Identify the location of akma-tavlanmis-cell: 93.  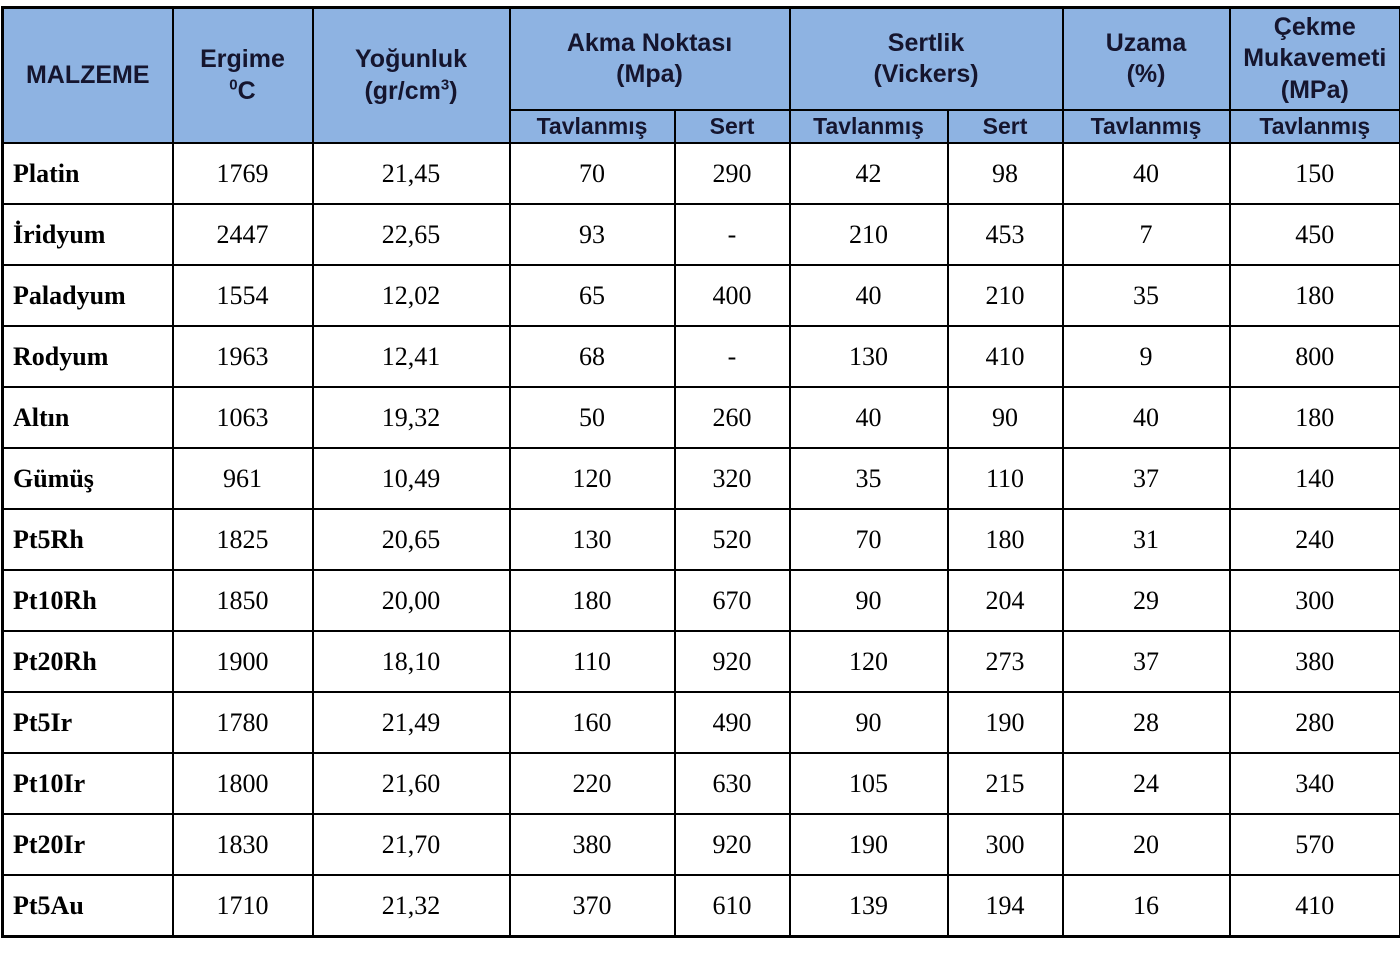
(592, 234).